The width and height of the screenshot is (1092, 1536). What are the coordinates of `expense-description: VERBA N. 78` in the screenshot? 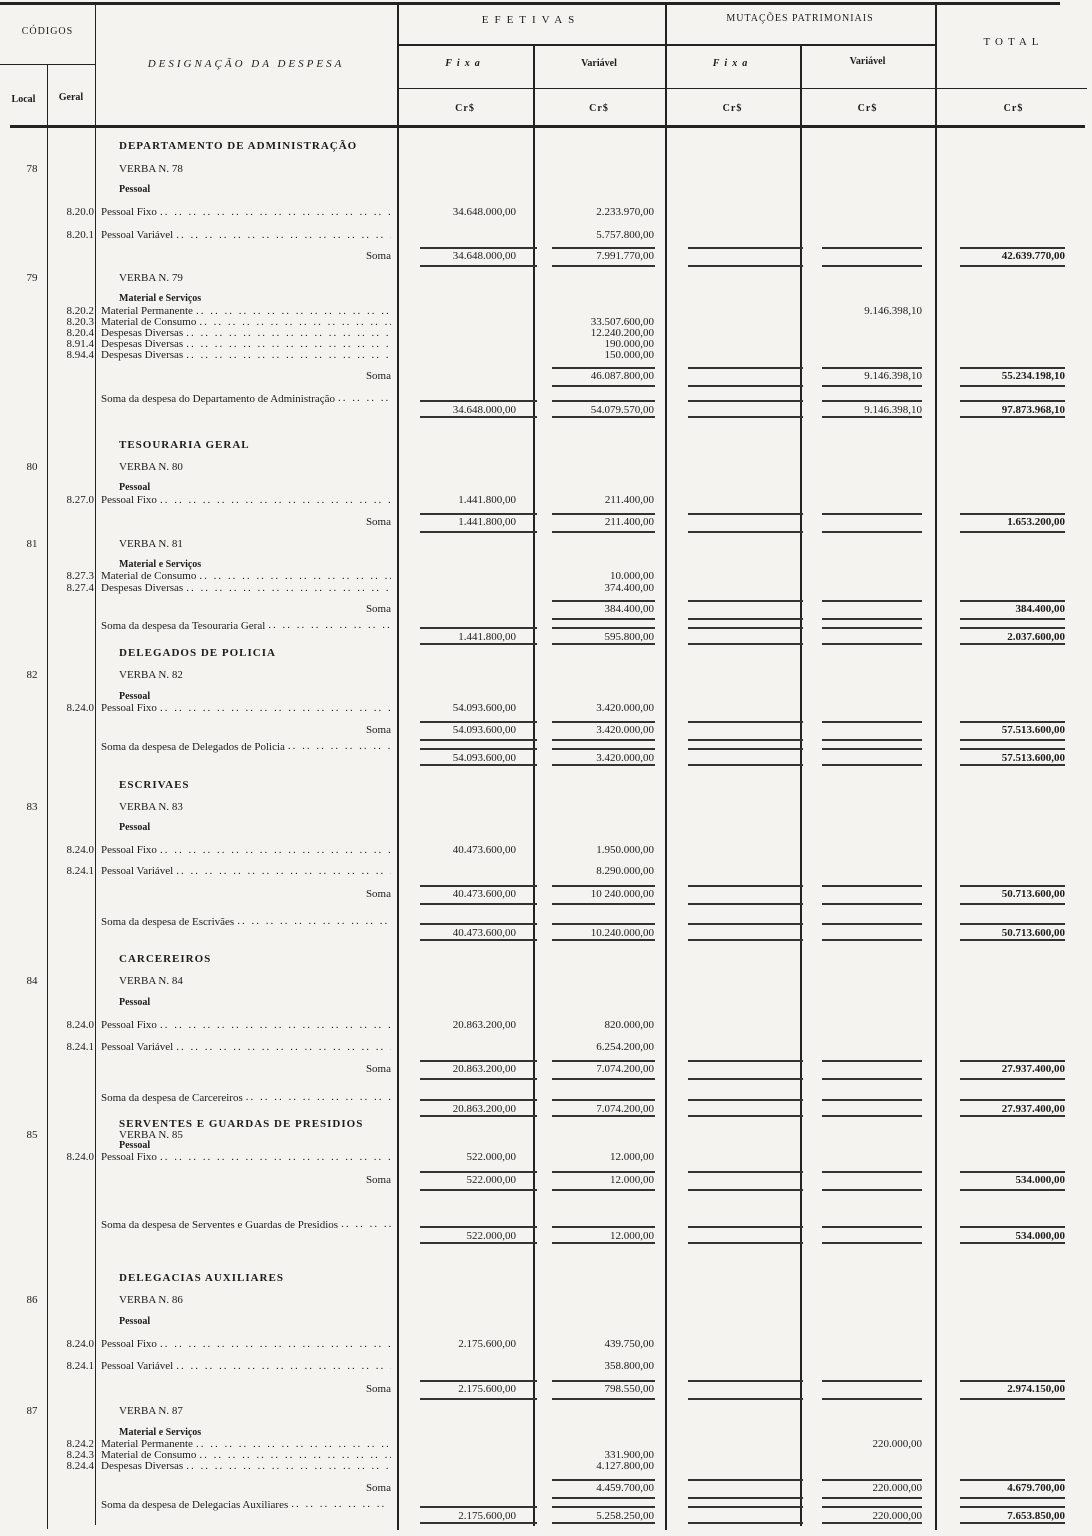 It's located at (246, 169).